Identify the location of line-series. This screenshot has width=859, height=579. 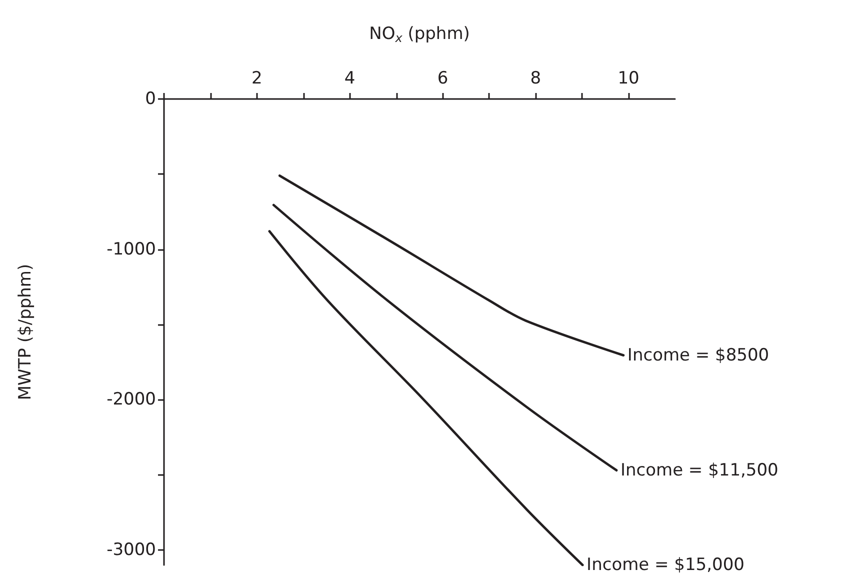
(451, 265).